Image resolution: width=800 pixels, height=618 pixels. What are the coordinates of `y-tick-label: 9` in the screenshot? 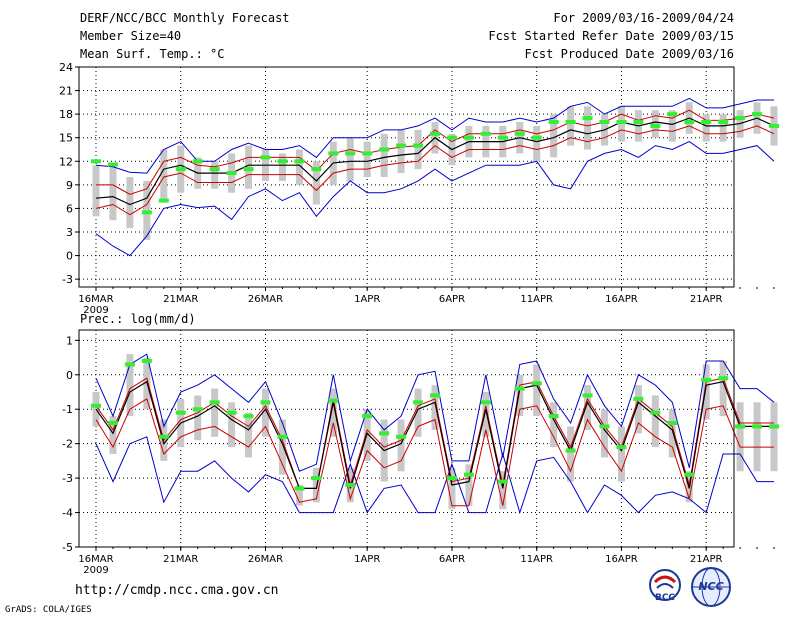 It's located at (69, 185).